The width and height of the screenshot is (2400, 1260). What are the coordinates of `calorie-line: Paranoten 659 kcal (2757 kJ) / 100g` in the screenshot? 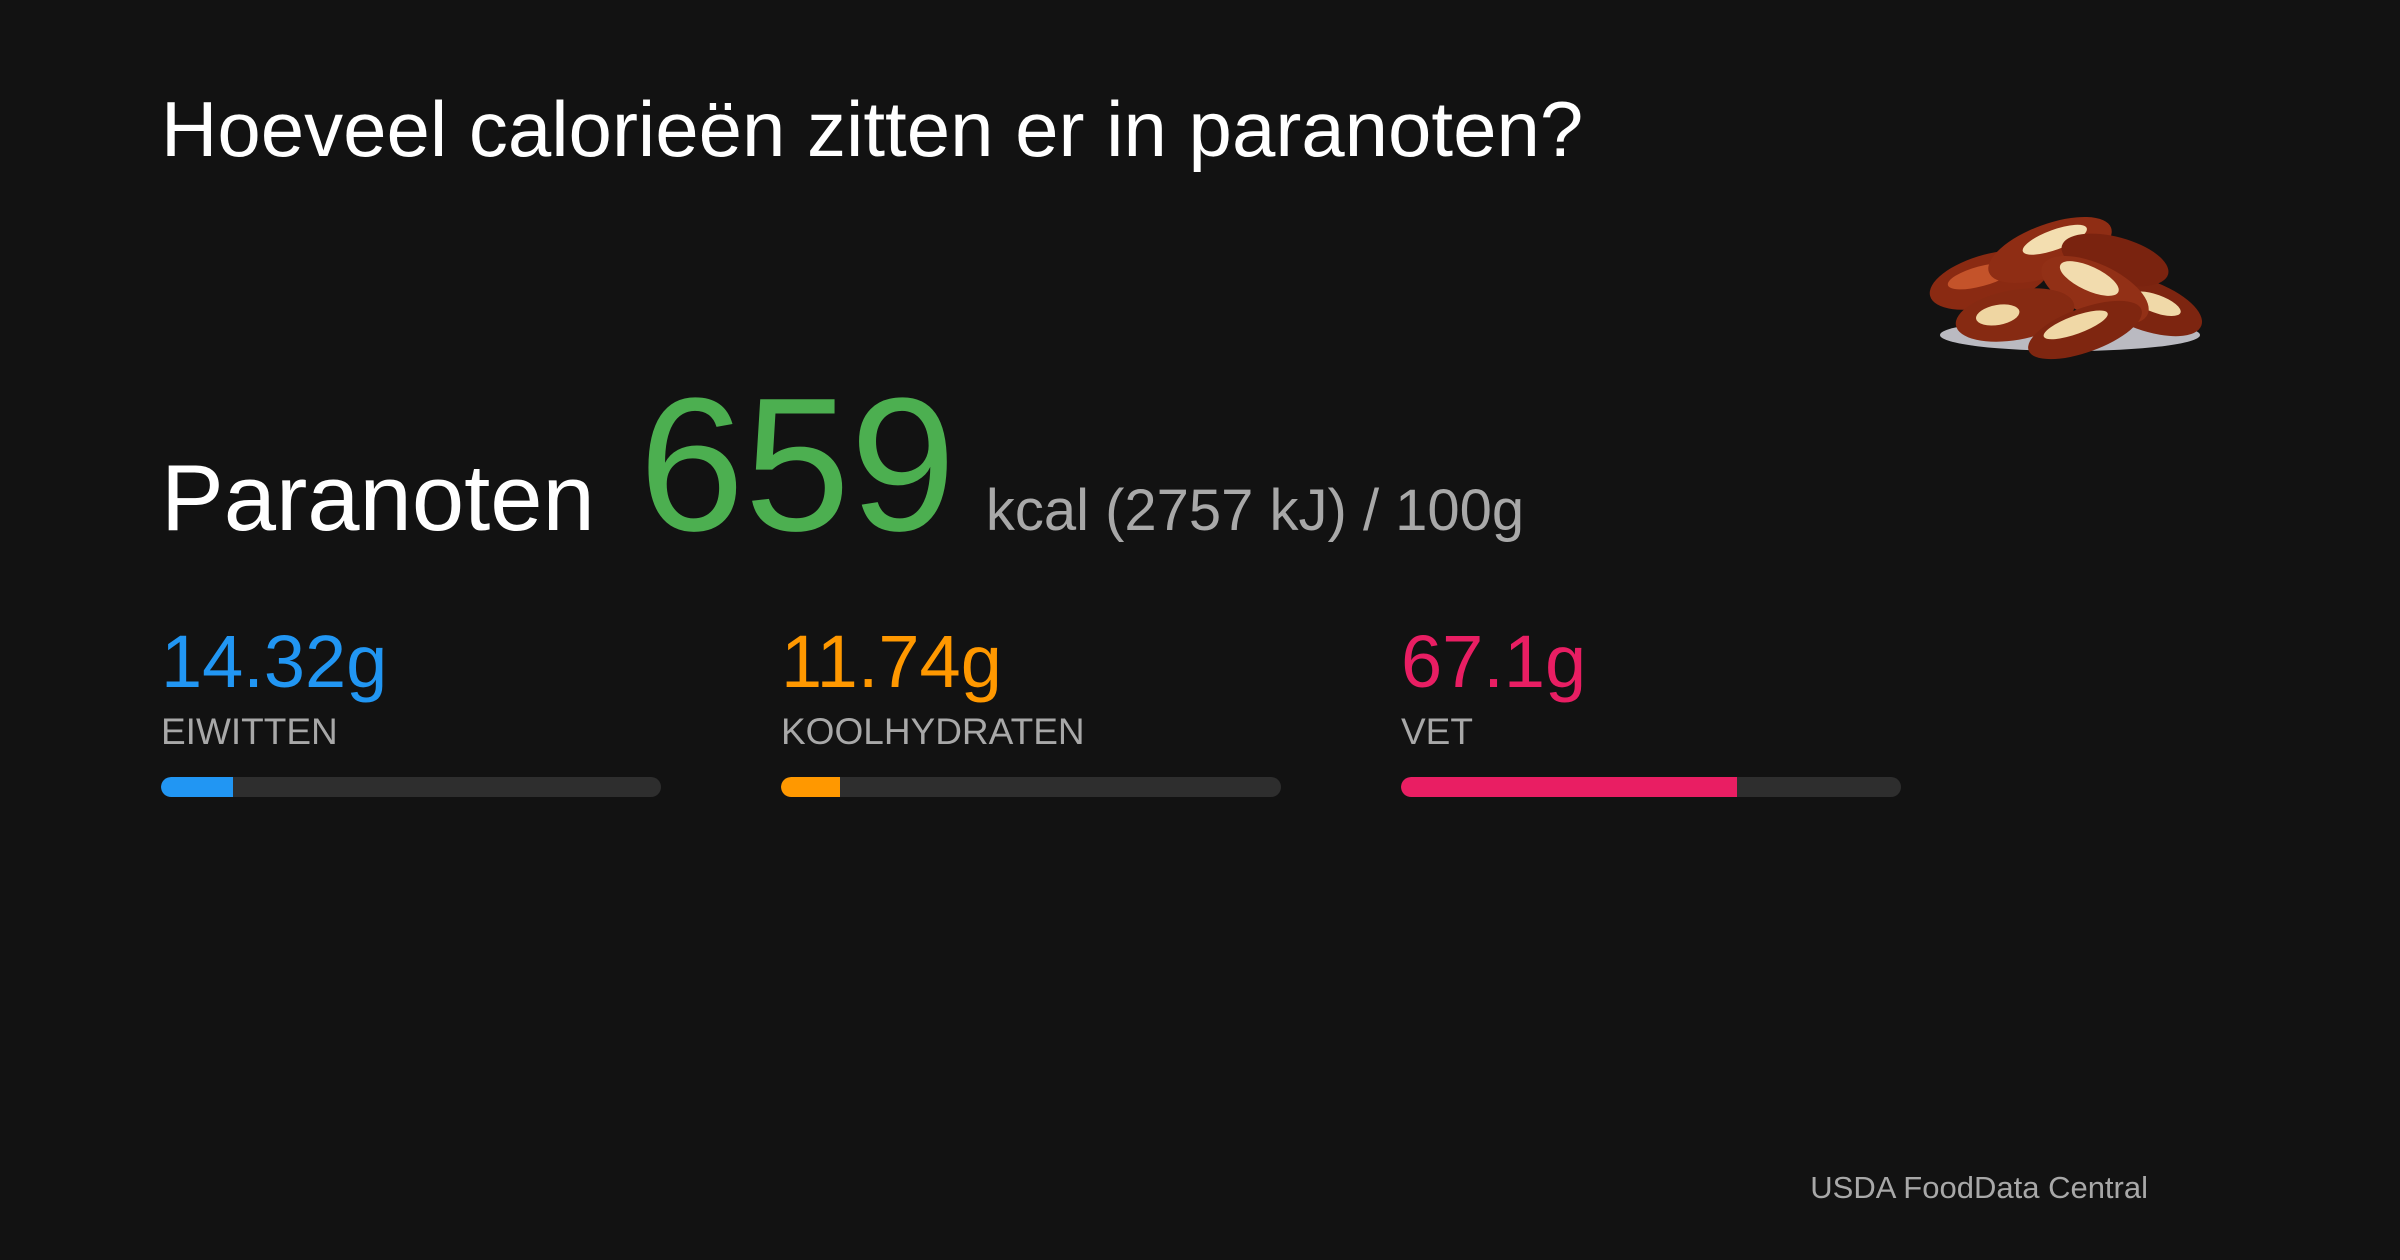 It's located at (842, 465).